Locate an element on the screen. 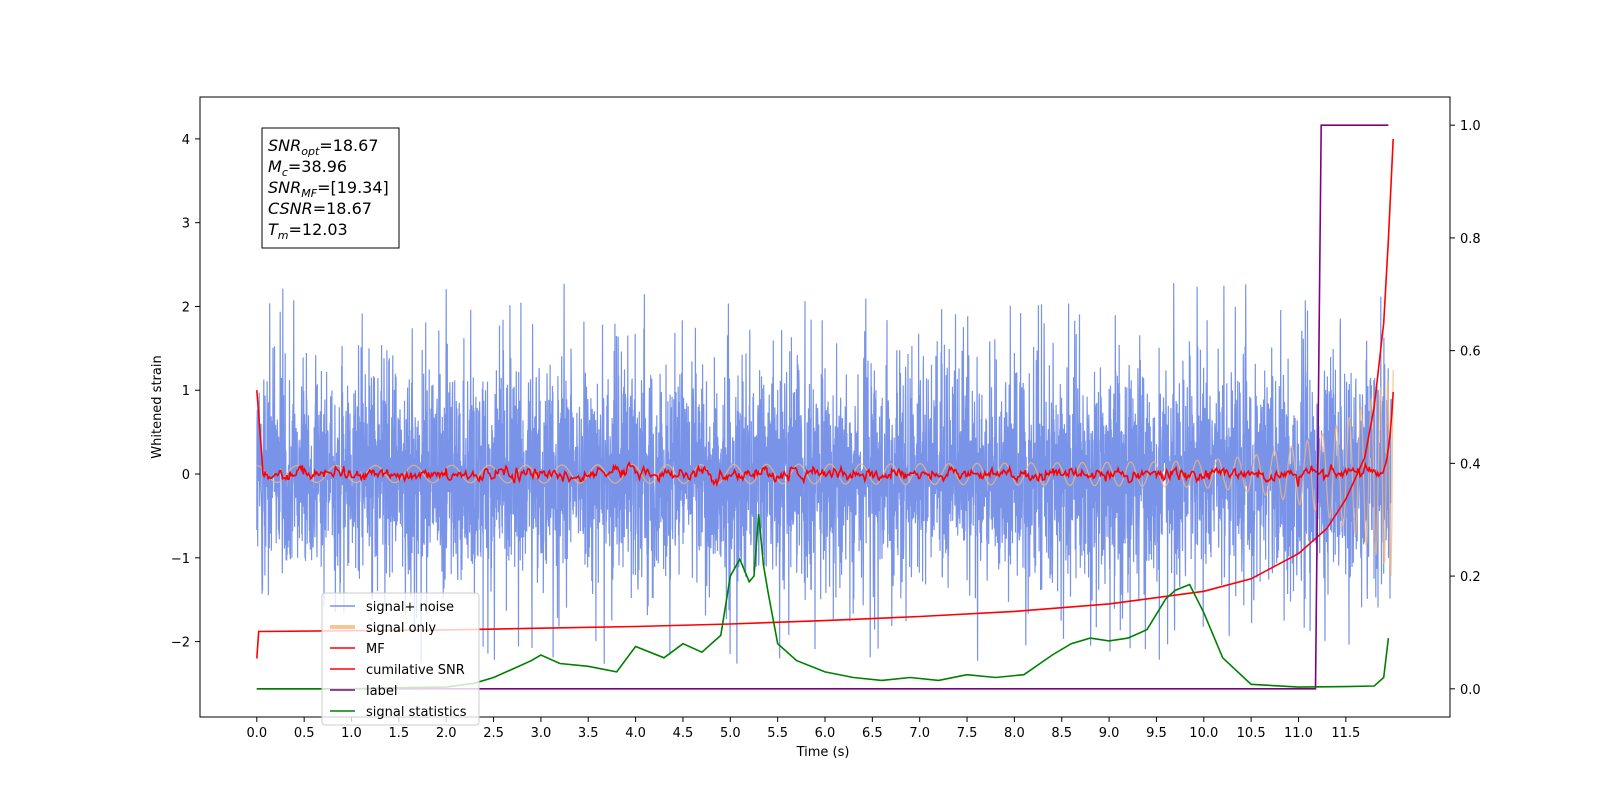 This screenshot has width=1600, height=800. annotation-line: Tm=12.03 is located at coordinates (308, 231).